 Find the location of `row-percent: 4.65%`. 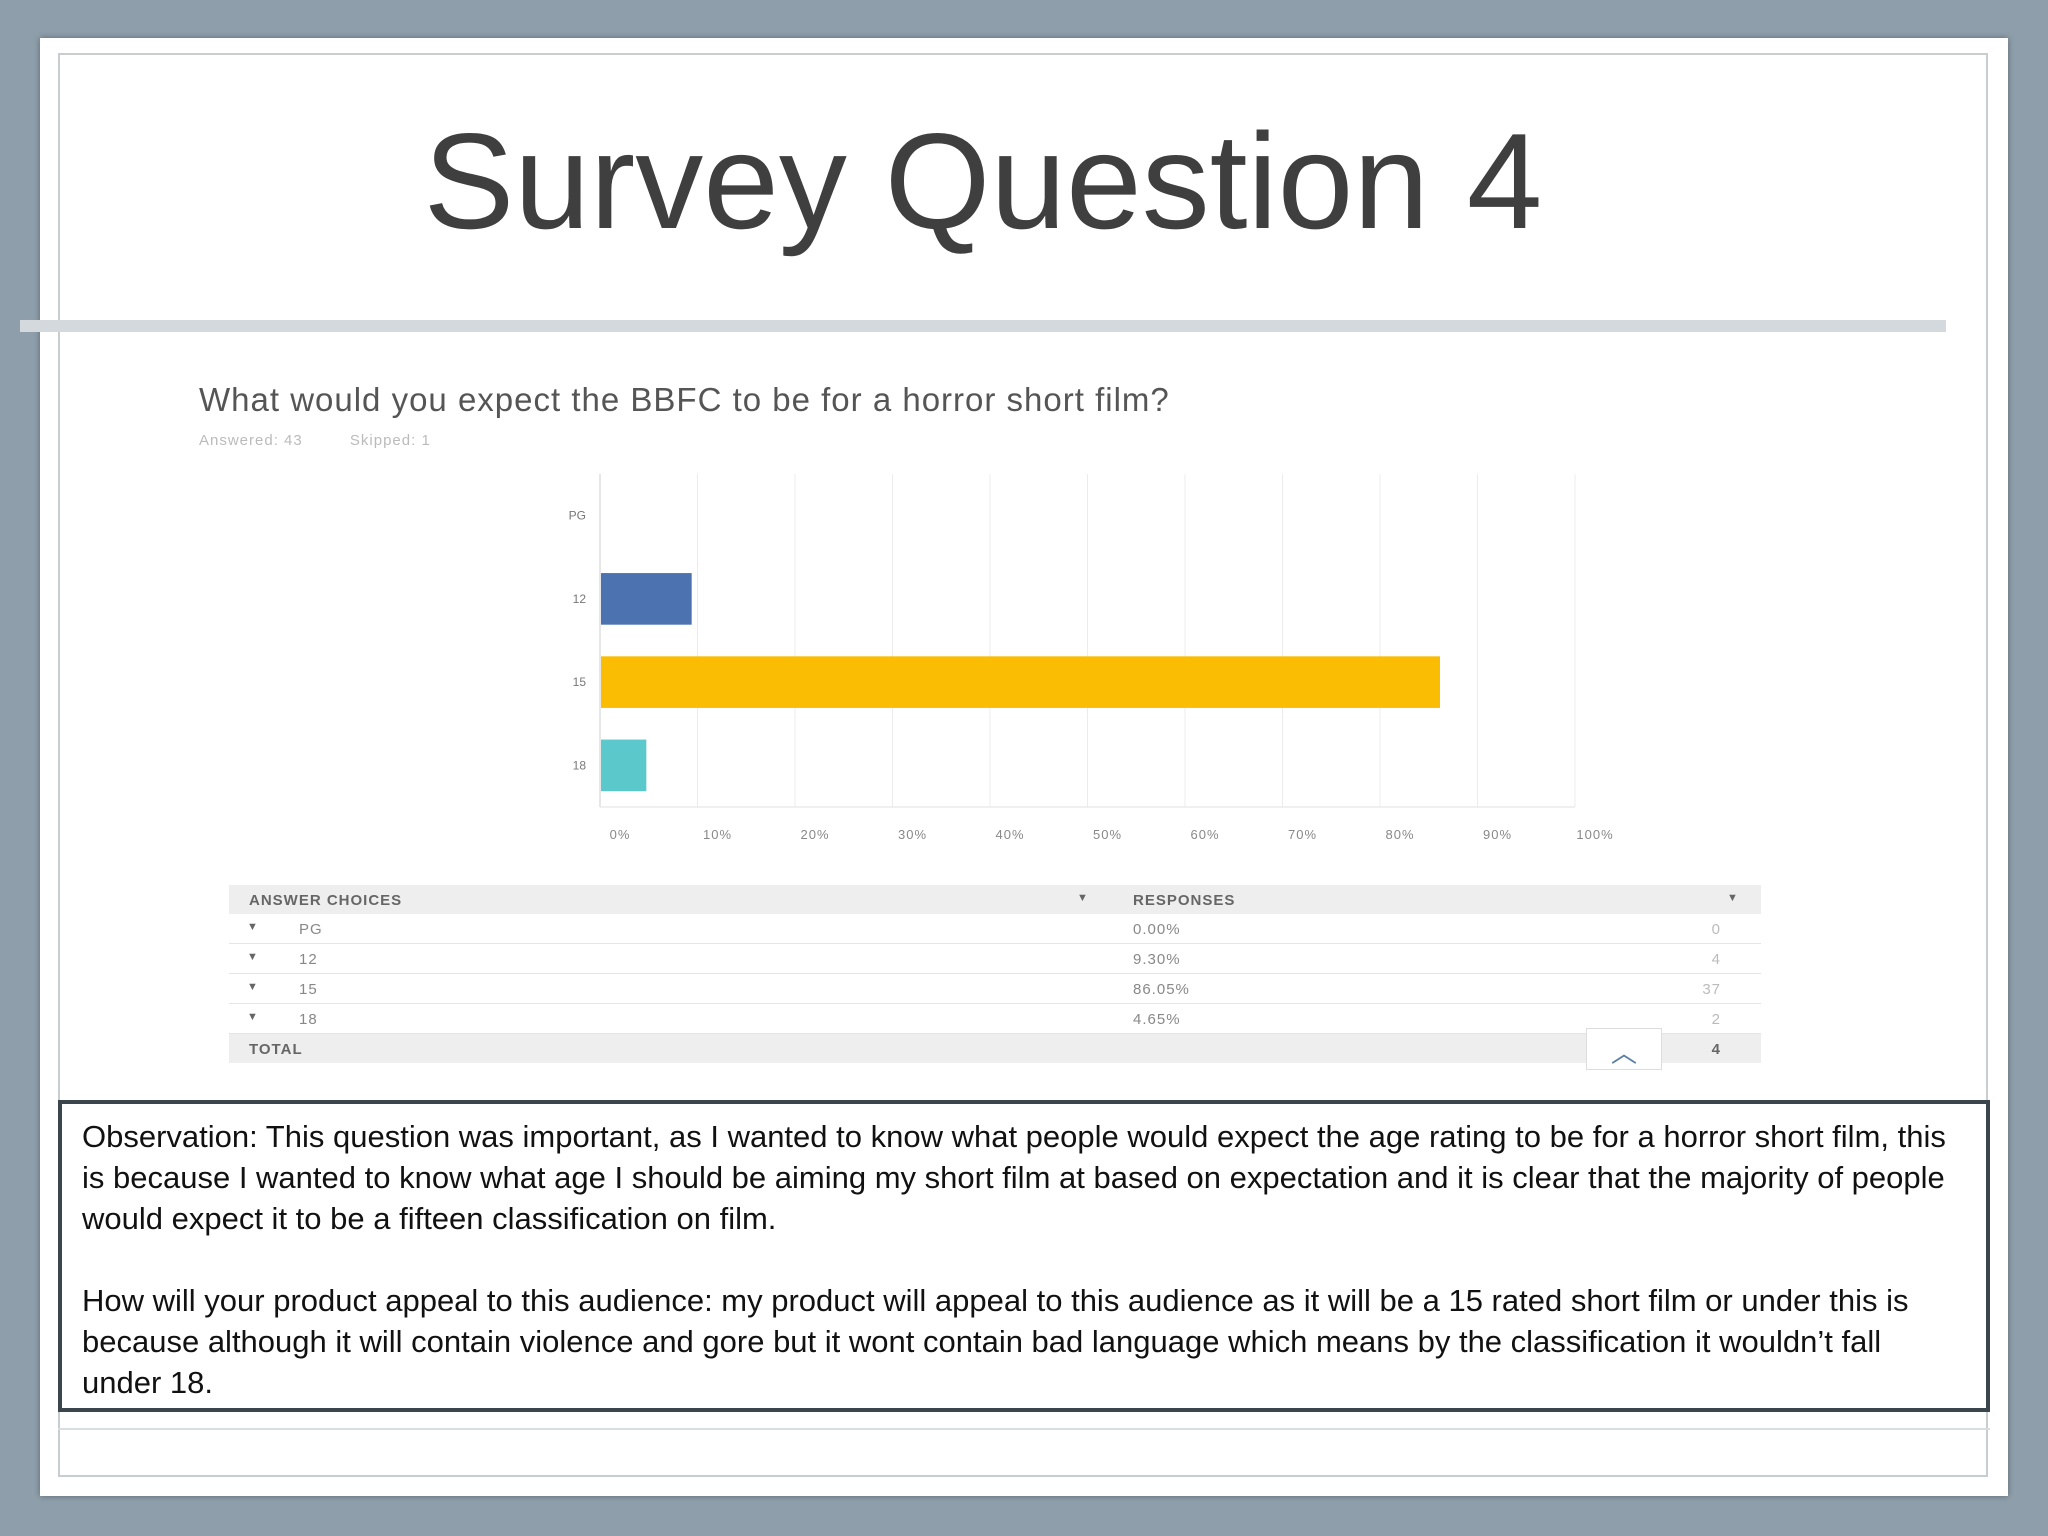

row-percent: 4.65% is located at coordinates (1157, 1019).